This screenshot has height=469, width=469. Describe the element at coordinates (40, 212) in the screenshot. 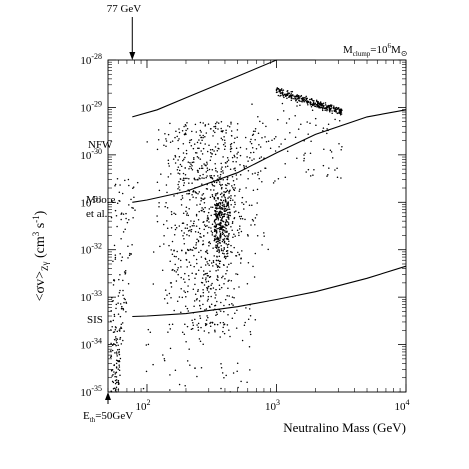

I see `y-axis-label-unit-end: )` at that location.